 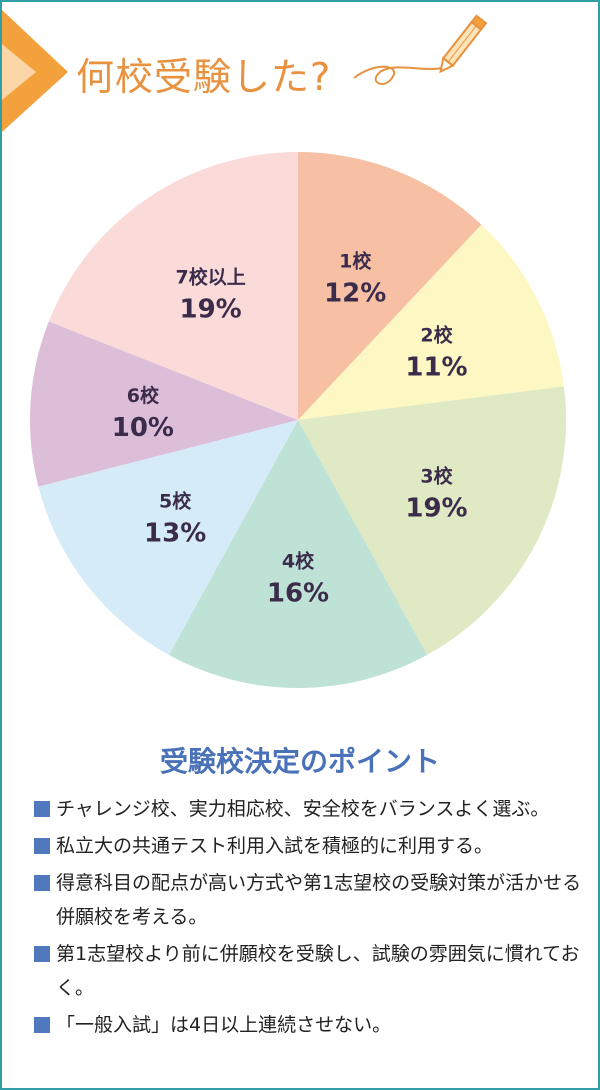 What do you see at coordinates (318, 971) in the screenshot?
I see `point-text: 第1志望校より前に併願校を受験し、試験の雰囲気に慣れておく。` at bounding box center [318, 971].